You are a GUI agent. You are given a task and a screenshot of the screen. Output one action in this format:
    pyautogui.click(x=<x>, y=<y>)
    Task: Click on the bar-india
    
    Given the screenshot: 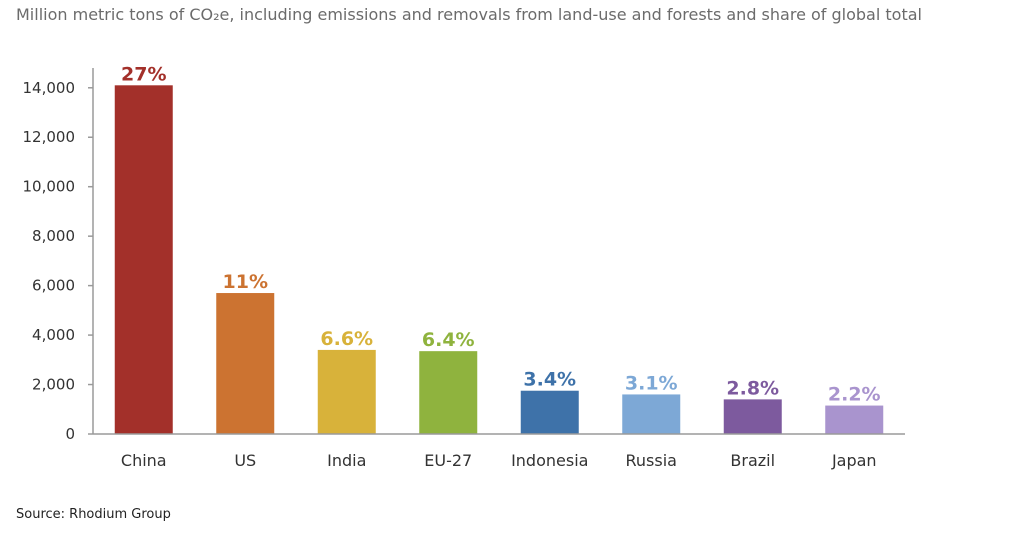 What is the action you would take?
    pyautogui.click(x=346, y=391)
    